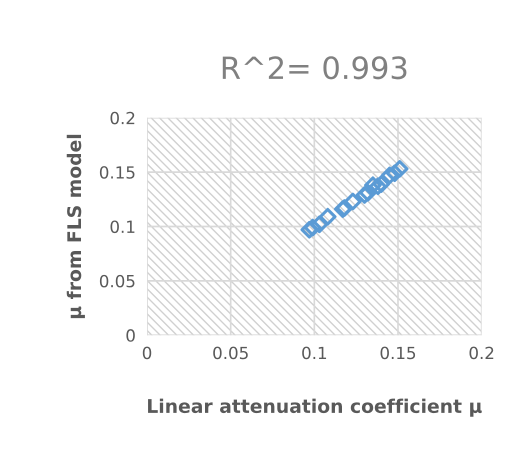 The height and width of the screenshot is (453, 507). Describe the element at coordinates (314, 68) in the screenshot. I see `chart-title: R^2= 0.993` at that location.